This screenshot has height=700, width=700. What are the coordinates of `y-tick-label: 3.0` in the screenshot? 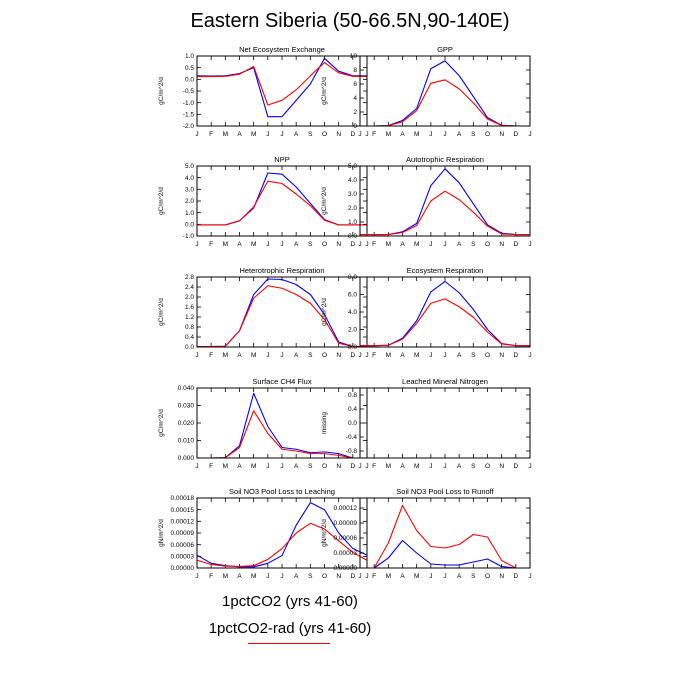 It's located at (352, 194).